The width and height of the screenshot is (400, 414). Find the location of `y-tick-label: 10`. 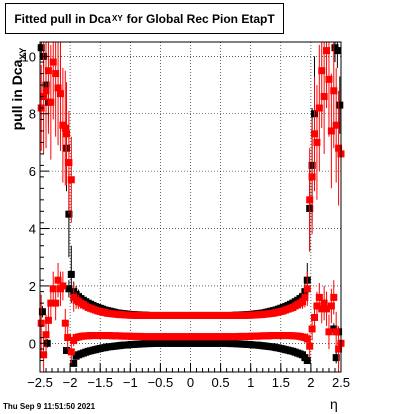

y-tick-label: 10 is located at coordinates (29, 56).